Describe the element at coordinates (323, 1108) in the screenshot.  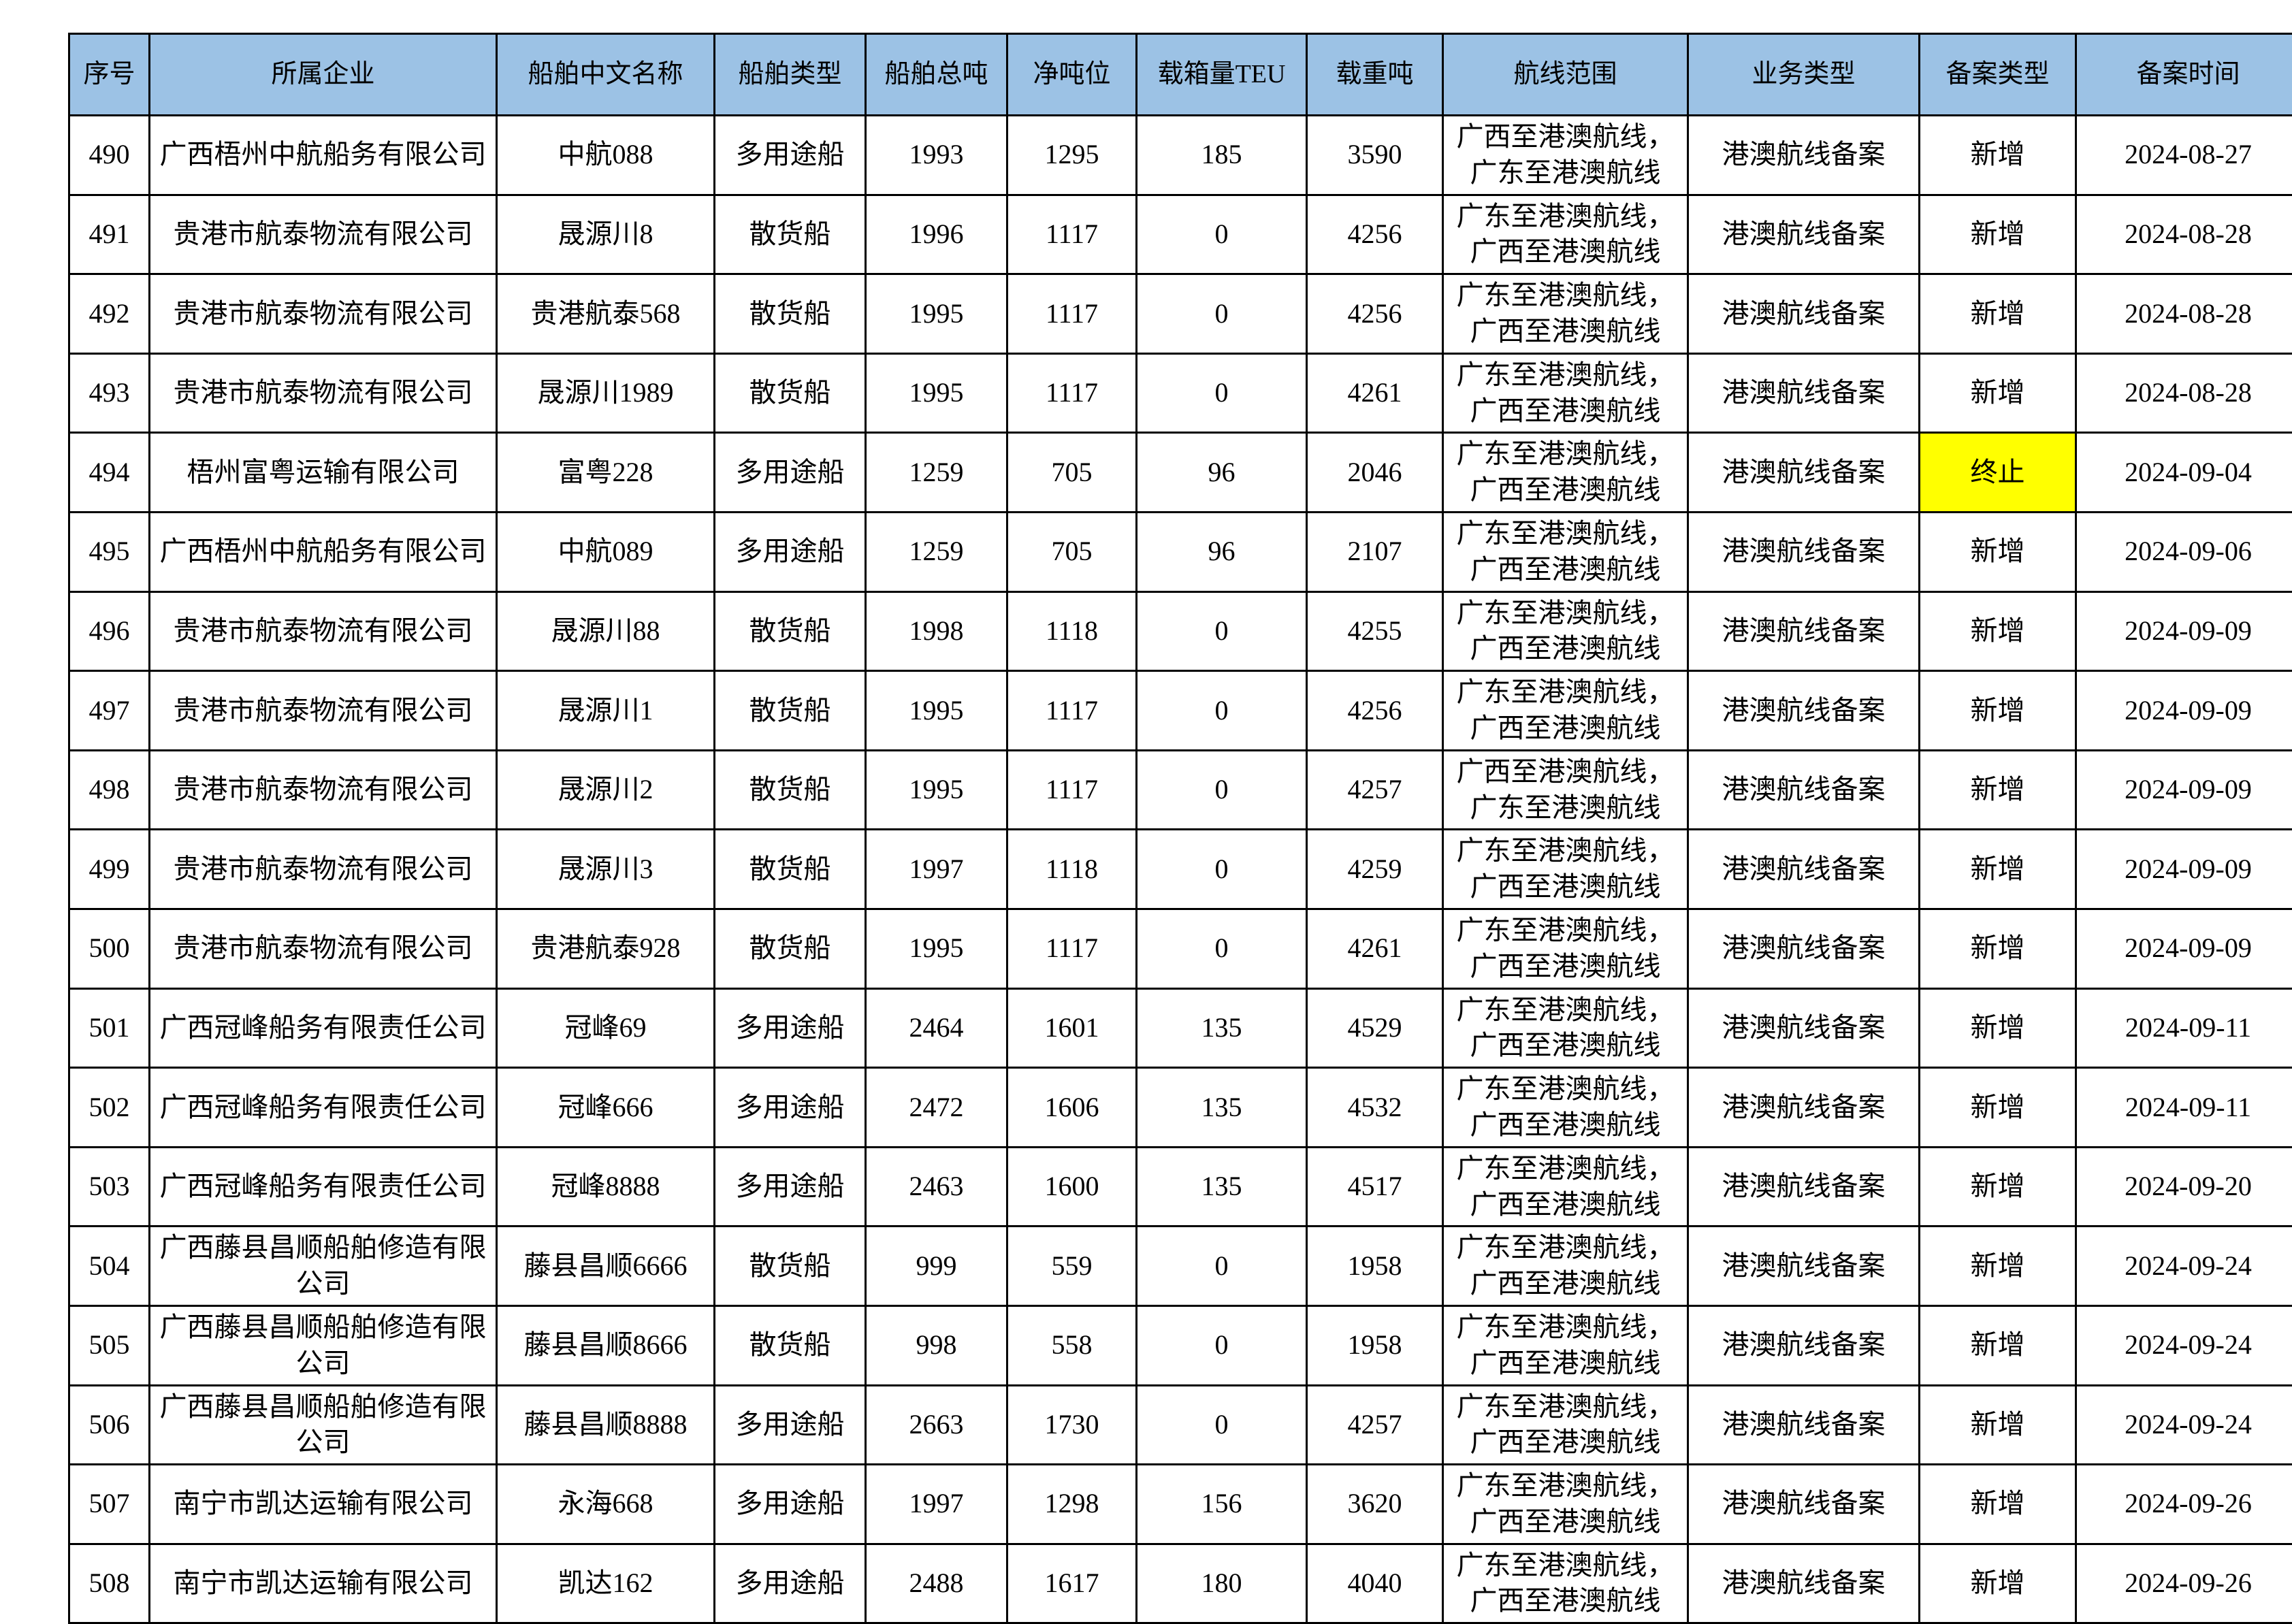
I see `cell-company: 广西冠峰船务有限责任公司` at that location.